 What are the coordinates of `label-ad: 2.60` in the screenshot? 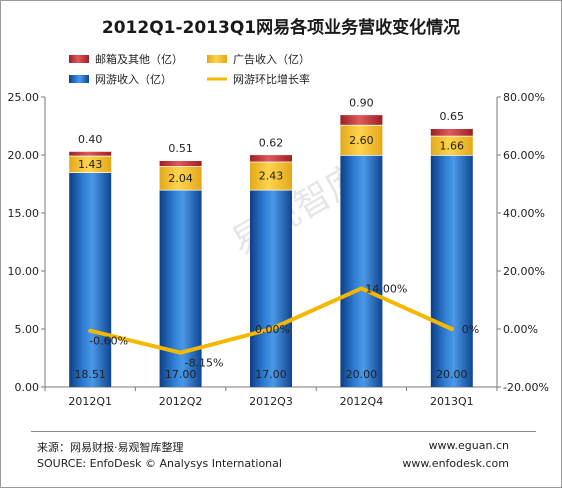 It's located at (361, 140).